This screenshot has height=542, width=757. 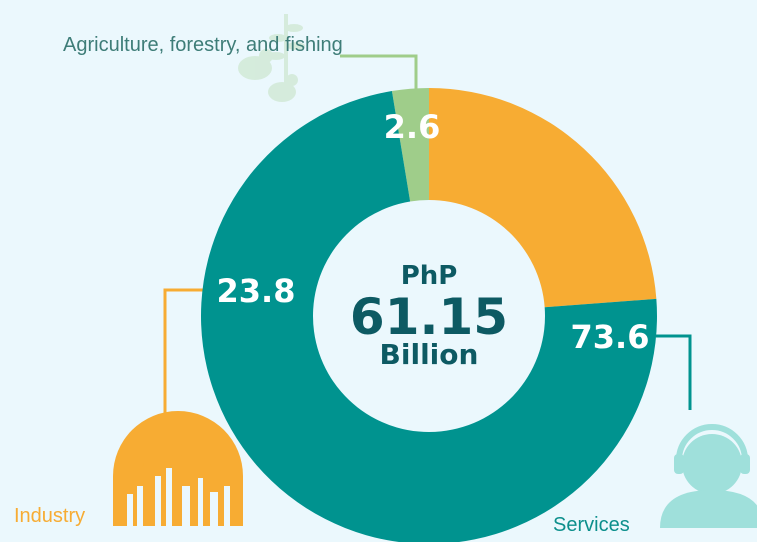 What do you see at coordinates (256, 291) in the screenshot?
I see `value-label-industry: 23.8` at bounding box center [256, 291].